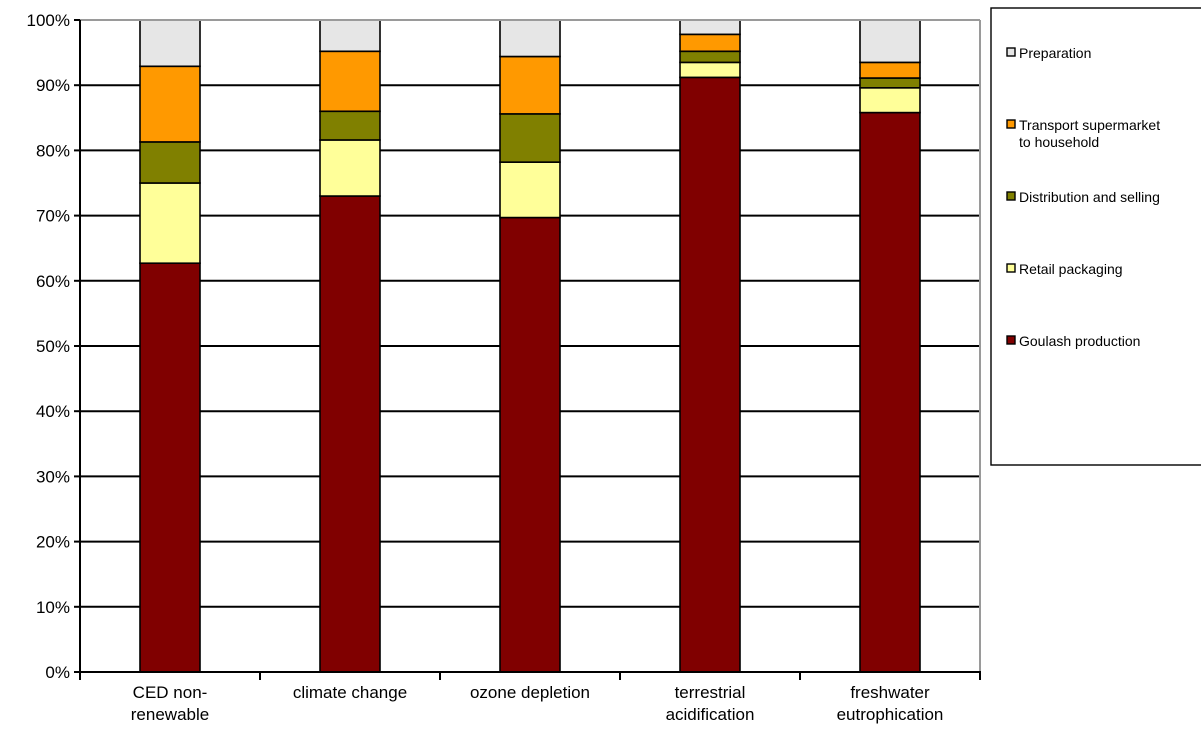  What do you see at coordinates (1011, 268) in the screenshot?
I see `legend-swatch-retail-packaging` at bounding box center [1011, 268].